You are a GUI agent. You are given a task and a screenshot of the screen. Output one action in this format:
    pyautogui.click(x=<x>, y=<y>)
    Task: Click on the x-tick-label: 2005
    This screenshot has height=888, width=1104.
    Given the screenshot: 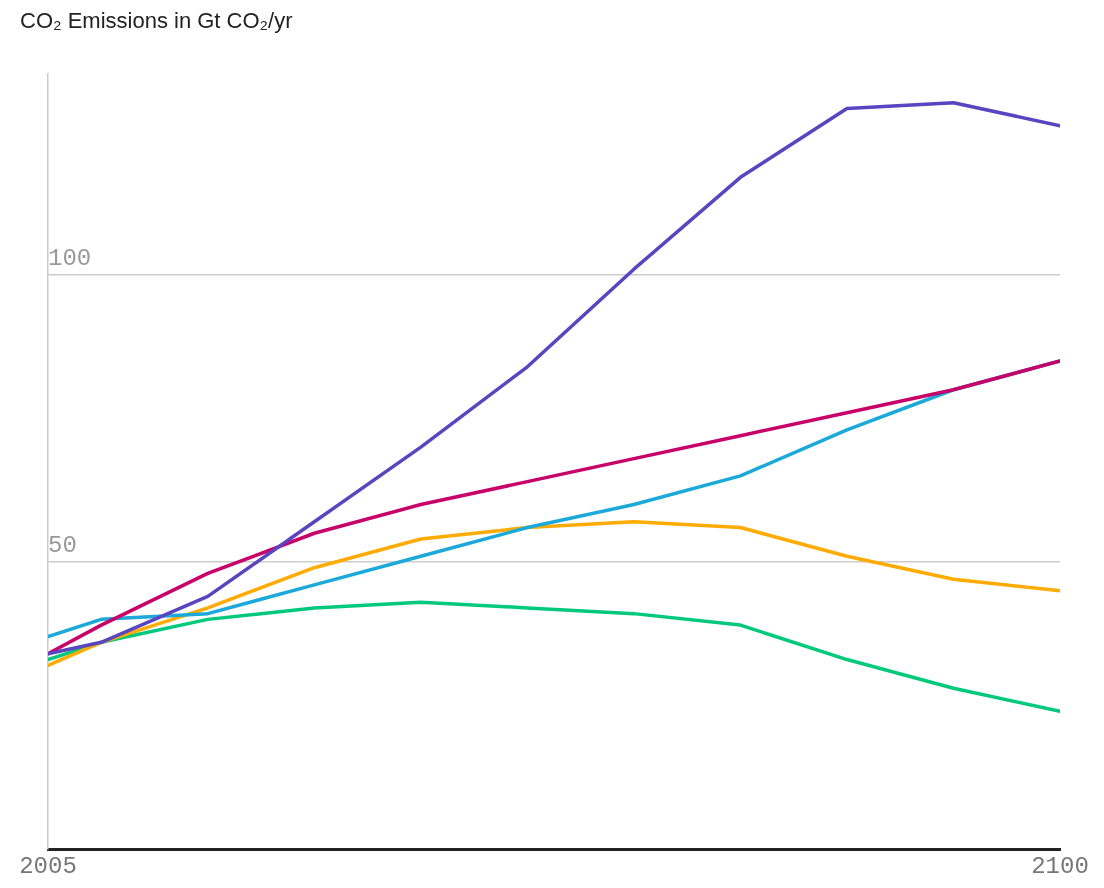 What is the action you would take?
    pyautogui.click(x=48, y=866)
    